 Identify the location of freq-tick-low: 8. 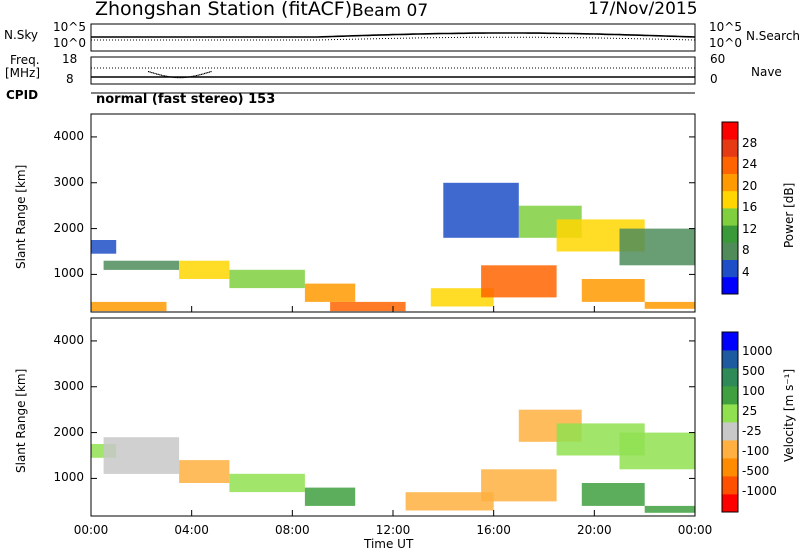
(70, 79).